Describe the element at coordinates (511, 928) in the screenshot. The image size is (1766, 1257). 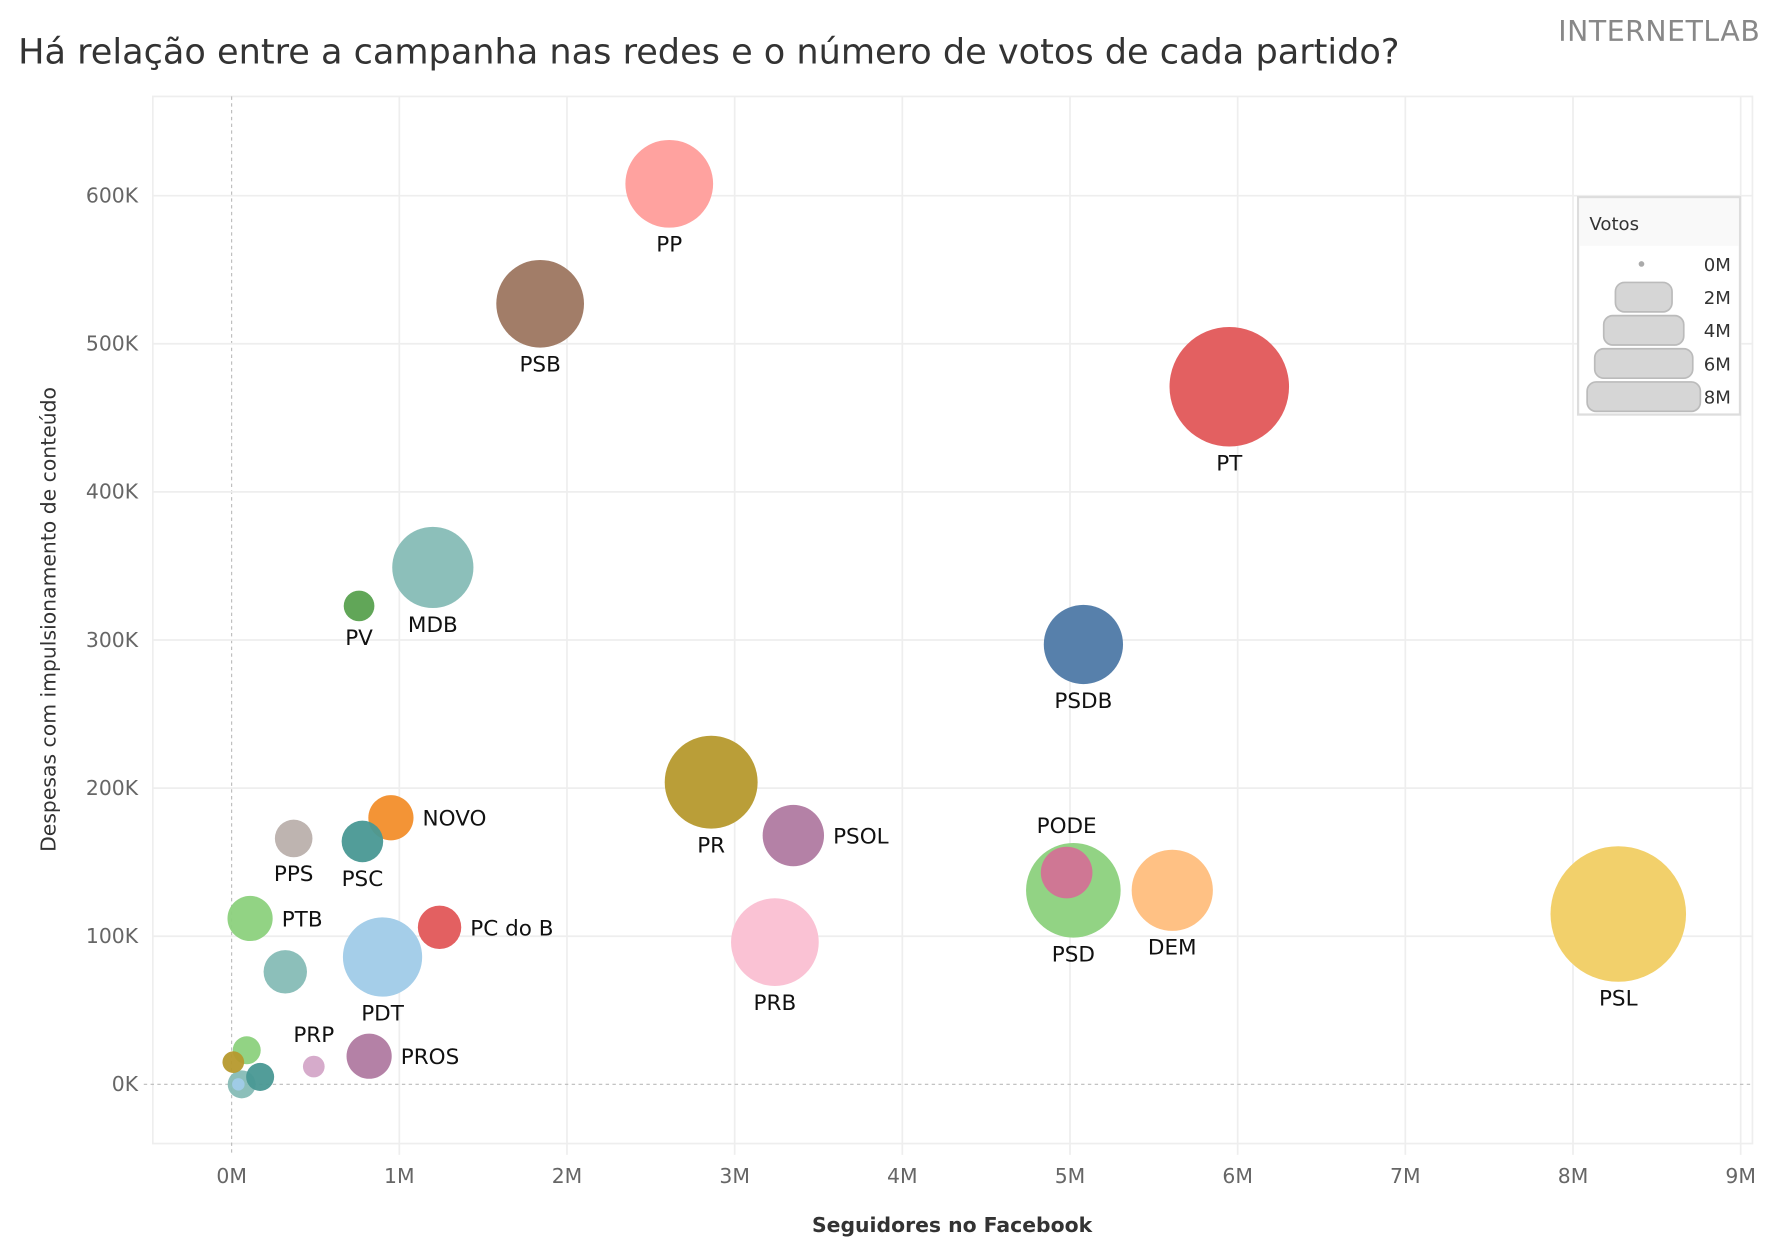
I see `bubble-label: PC do B` at that location.